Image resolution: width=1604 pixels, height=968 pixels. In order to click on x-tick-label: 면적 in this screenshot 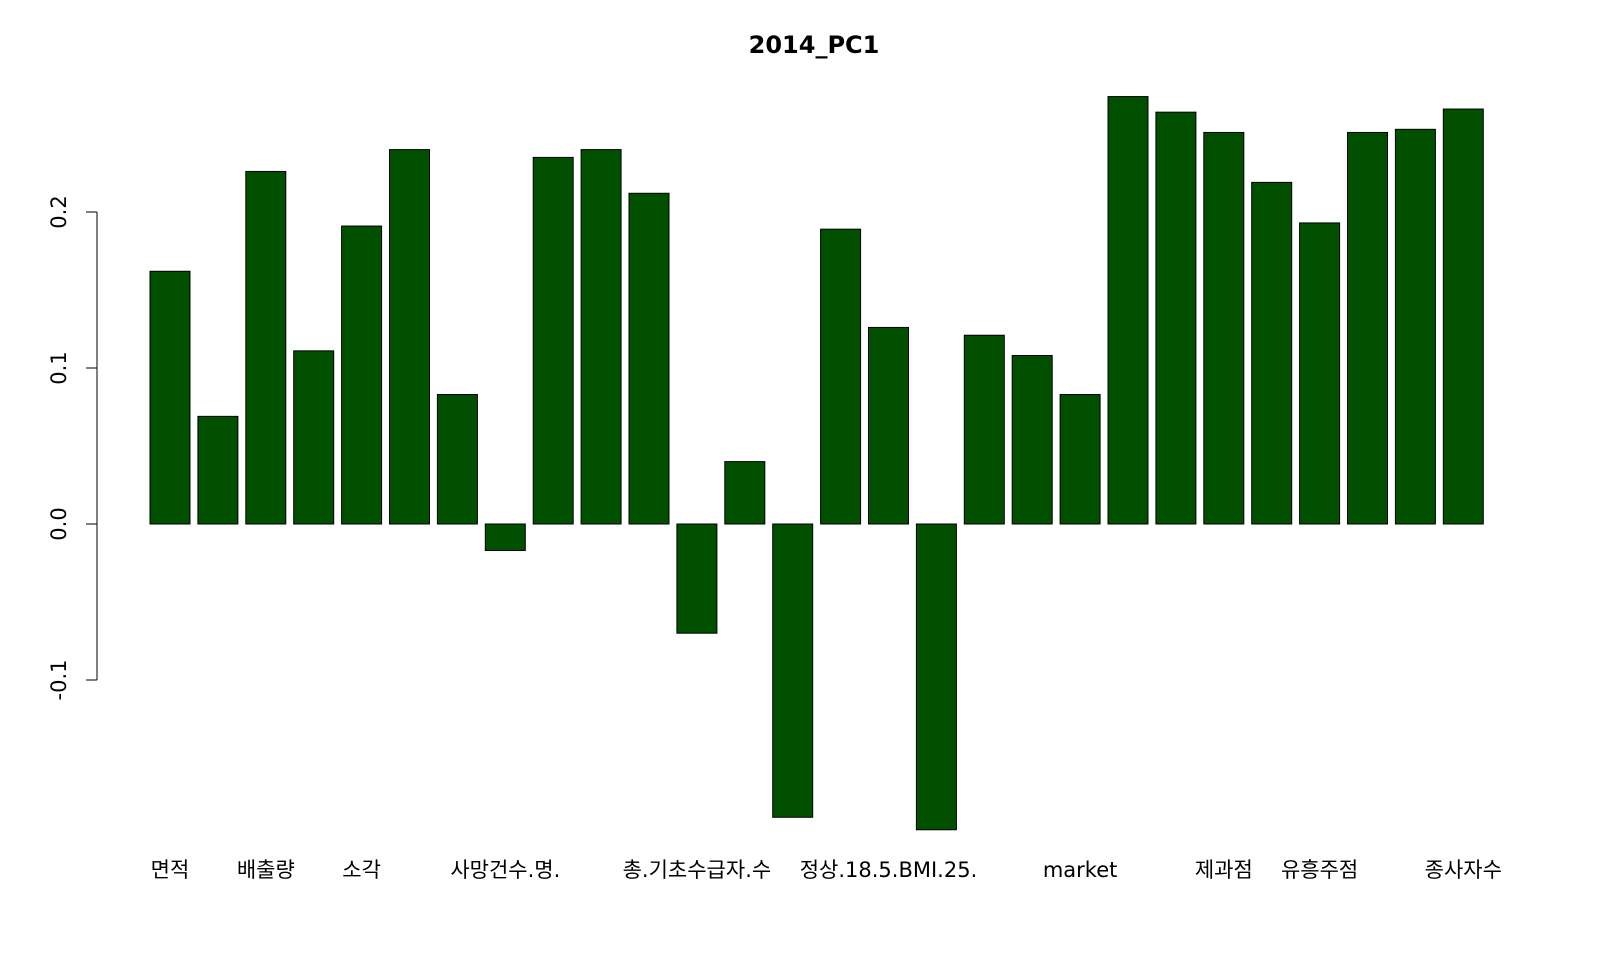, I will do `click(170, 870)`.